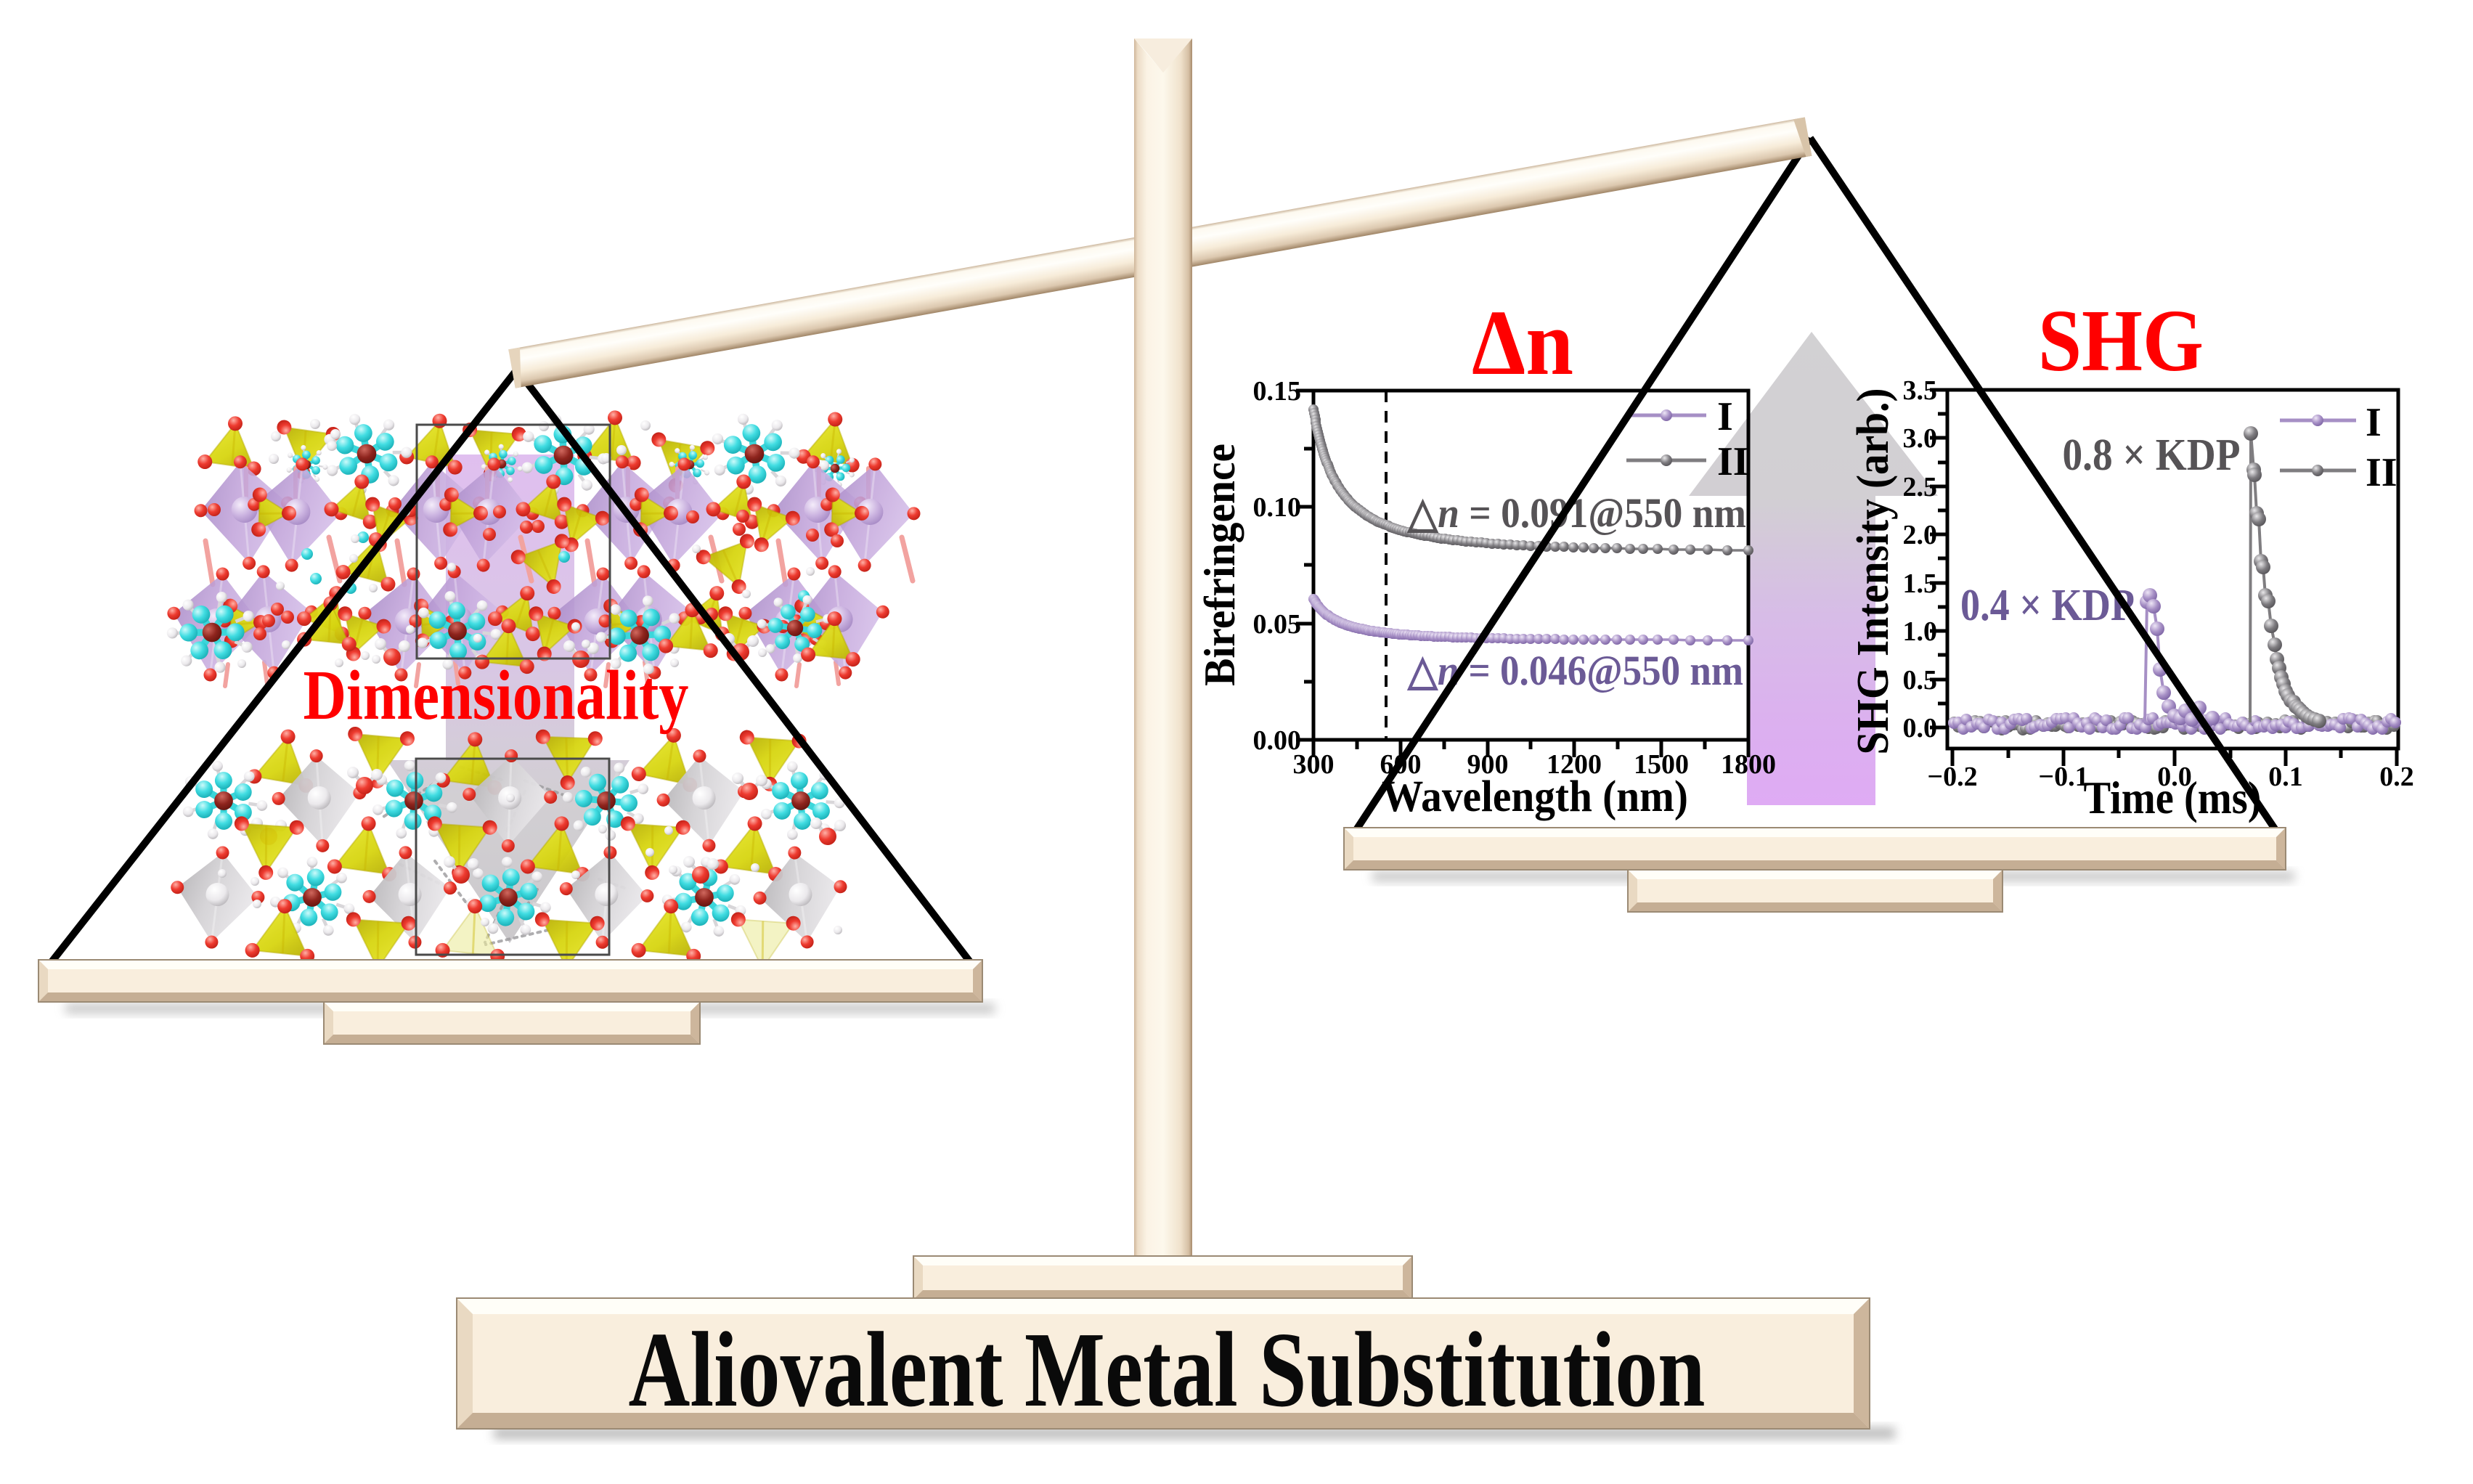 Image resolution: width=2473 pixels, height=1484 pixels. Describe the element at coordinates (1920, 487) in the screenshot. I see `svg-text: 2.5` at that location.